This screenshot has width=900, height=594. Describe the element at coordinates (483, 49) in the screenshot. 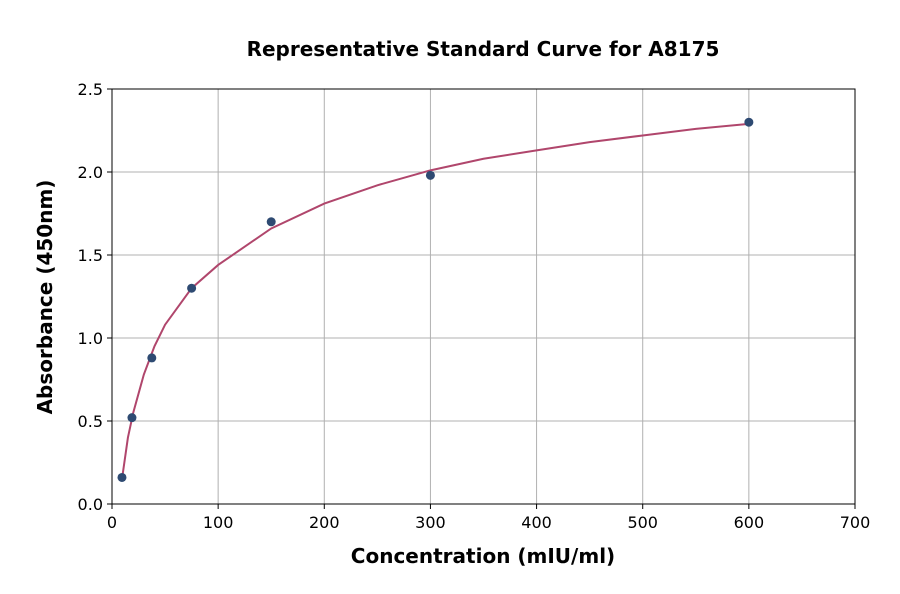

I see `chart-title: Representative Standard Curve for A8175` at that location.